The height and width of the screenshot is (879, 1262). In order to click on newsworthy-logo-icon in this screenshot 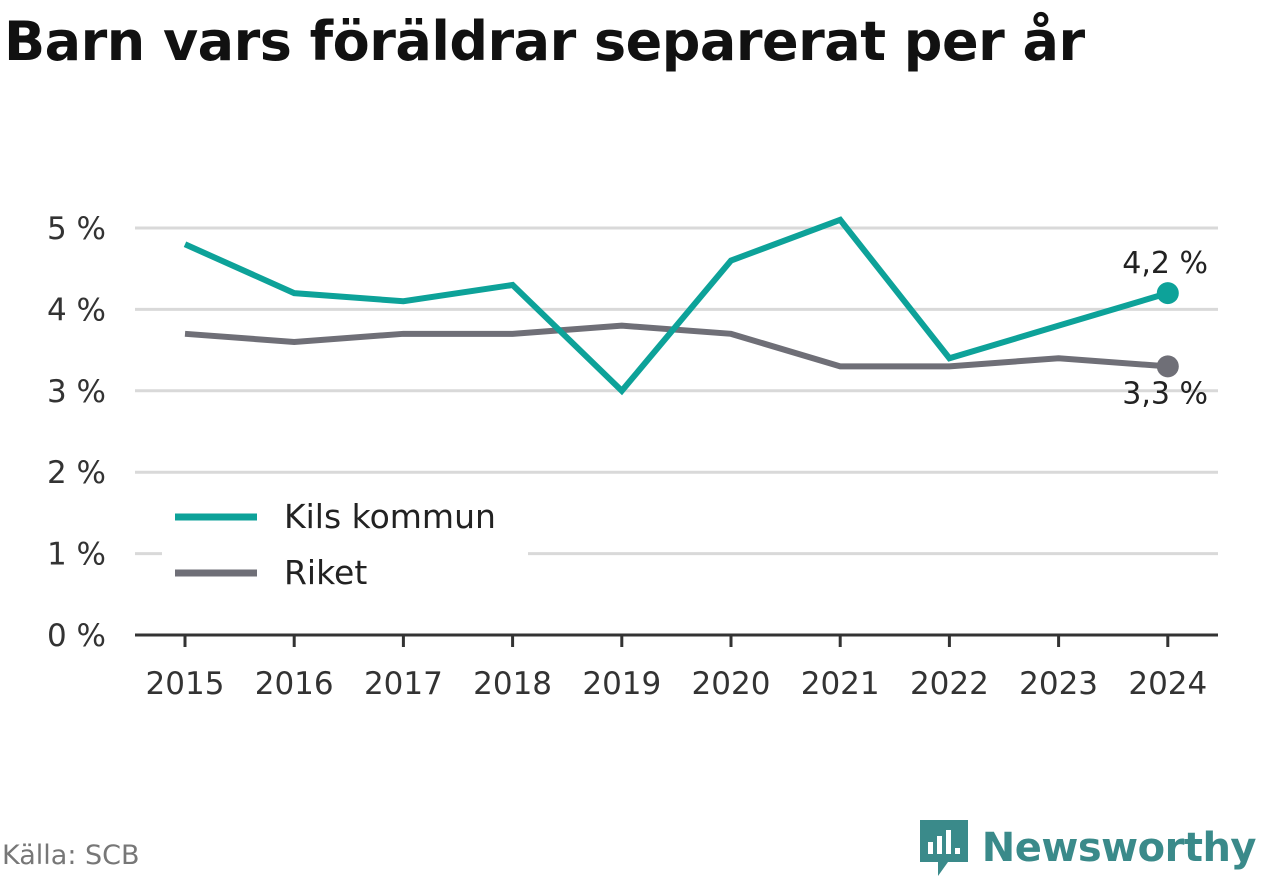, I will do `click(943, 848)`.